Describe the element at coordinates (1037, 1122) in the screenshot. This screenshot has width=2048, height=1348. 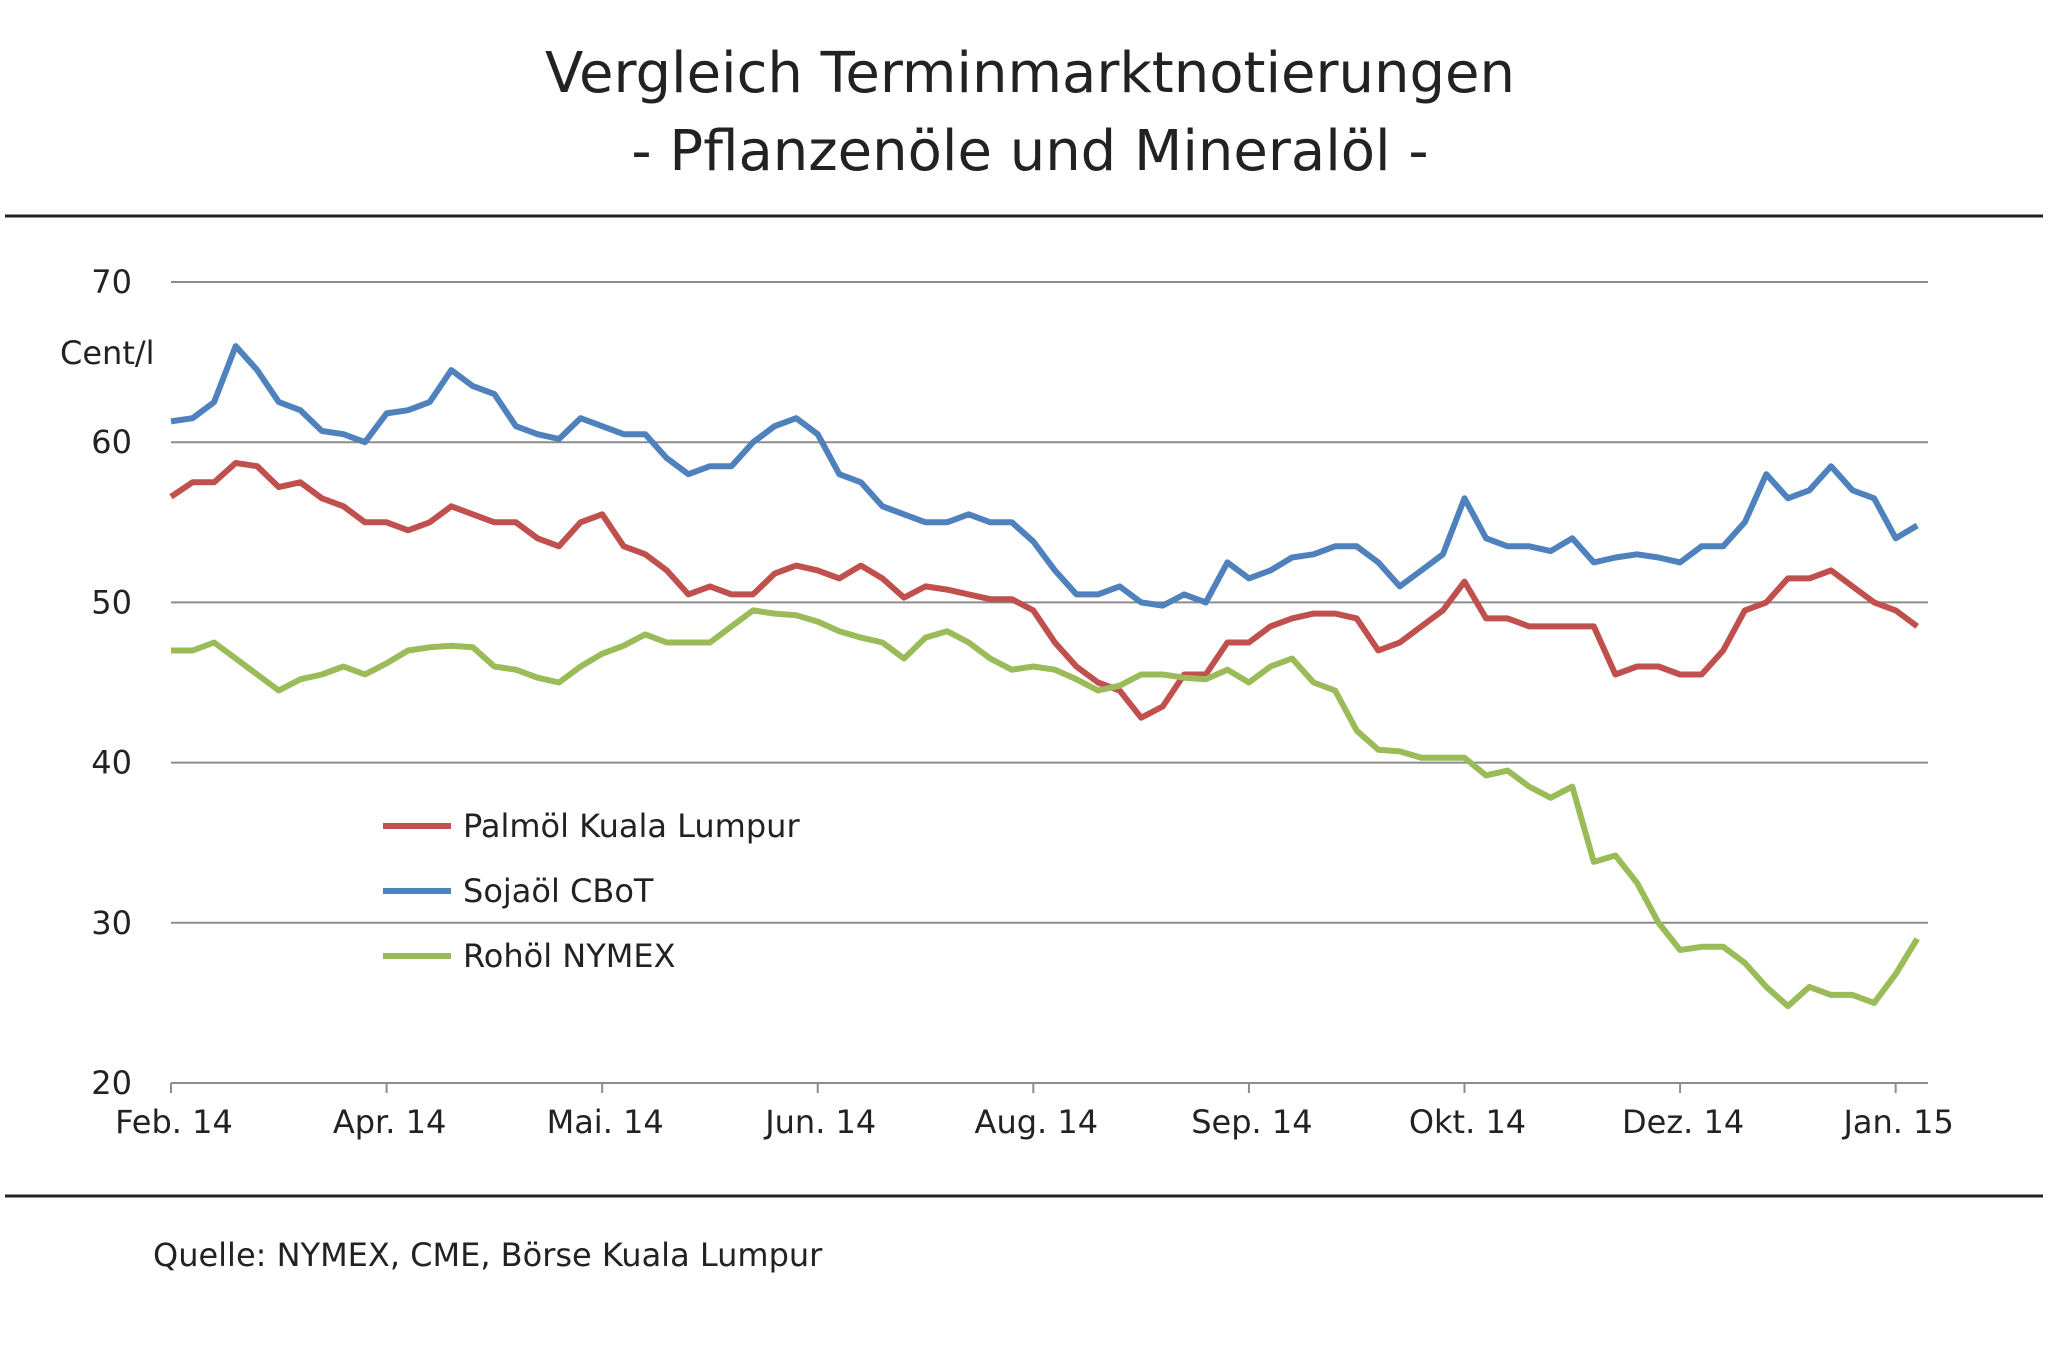
I see `x-tick-label: Aug. 14` at that location.